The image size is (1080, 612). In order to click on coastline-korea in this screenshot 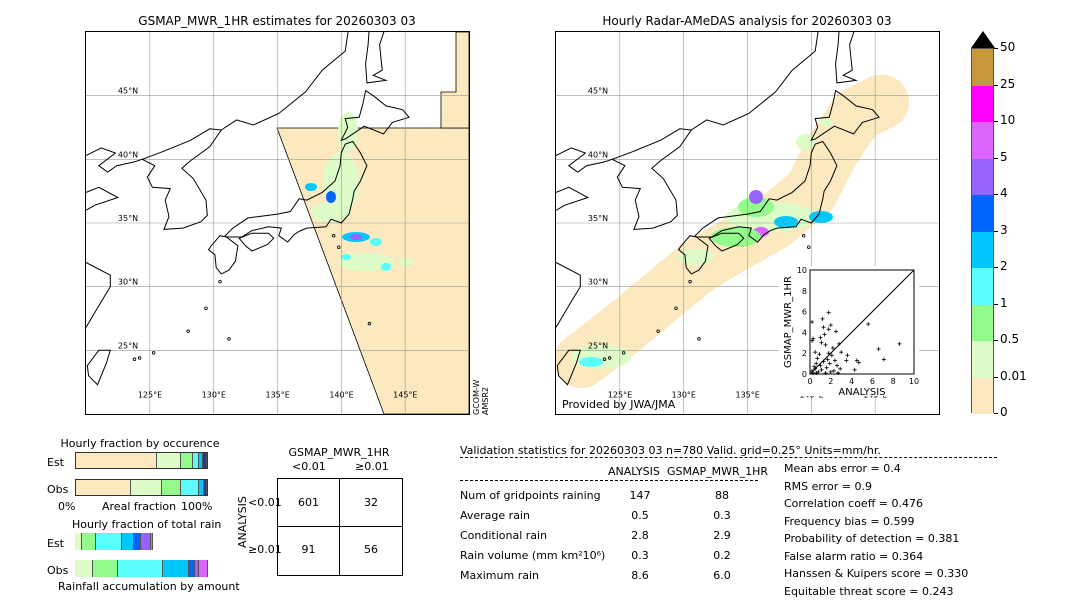, I will do `click(181, 179)`.